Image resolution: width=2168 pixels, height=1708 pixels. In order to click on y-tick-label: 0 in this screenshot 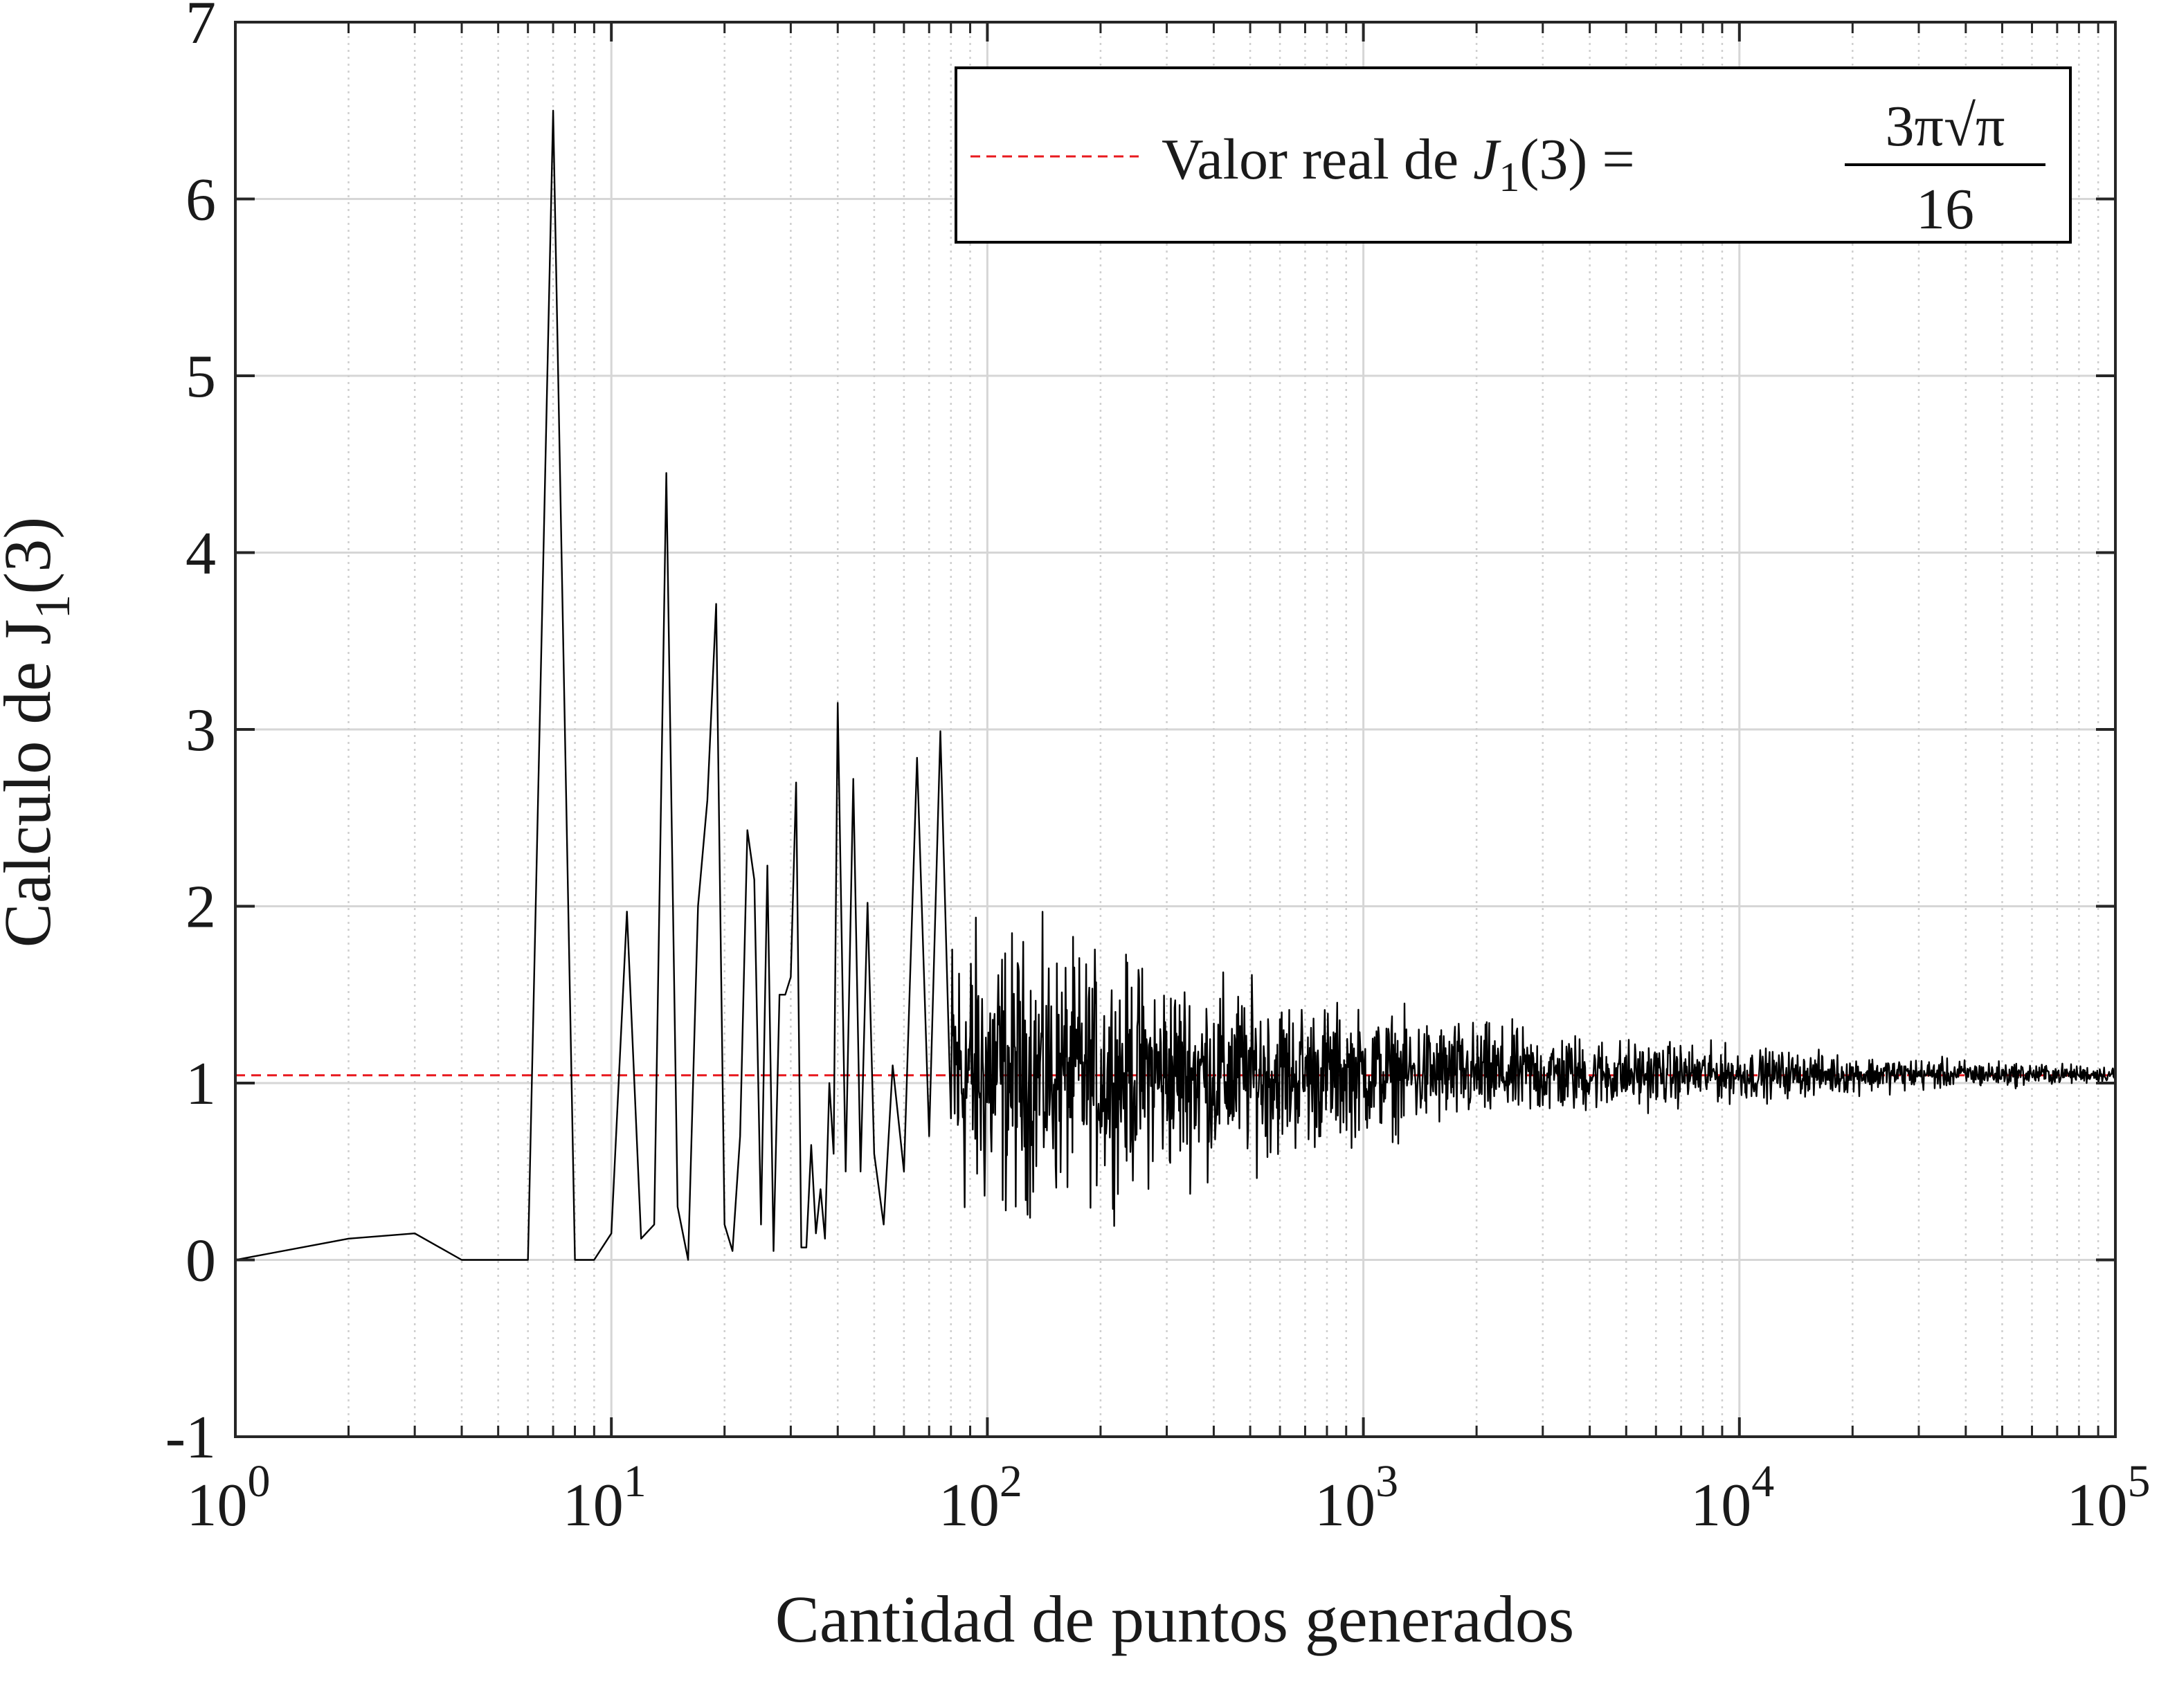, I will do `click(201, 1261)`.